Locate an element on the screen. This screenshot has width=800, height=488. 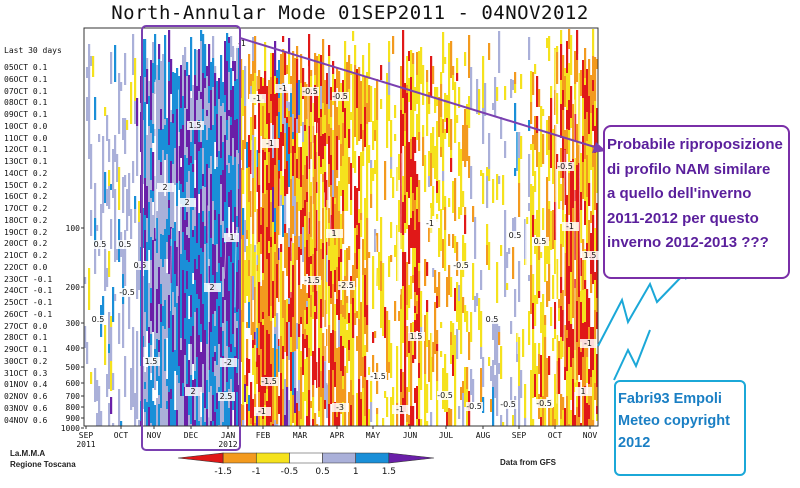
last-30-days-item: 03NOV 0.6 is located at coordinates (26, 408).